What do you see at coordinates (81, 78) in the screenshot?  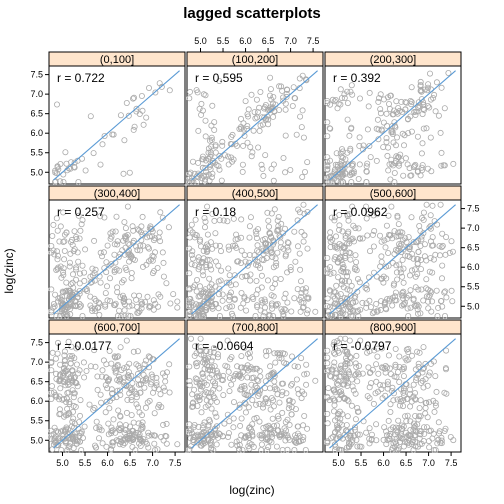 I see `correlation-label: r = 0.722` at bounding box center [81, 78].